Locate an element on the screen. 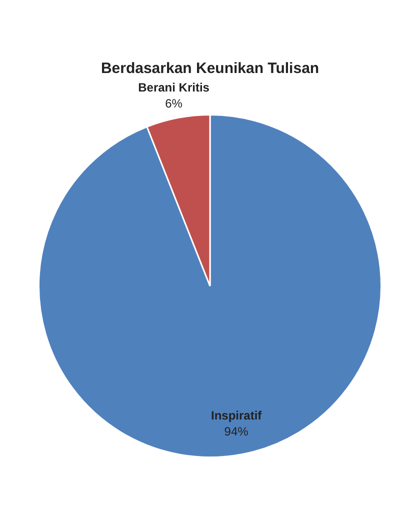  data-label: 94% is located at coordinates (236, 431).